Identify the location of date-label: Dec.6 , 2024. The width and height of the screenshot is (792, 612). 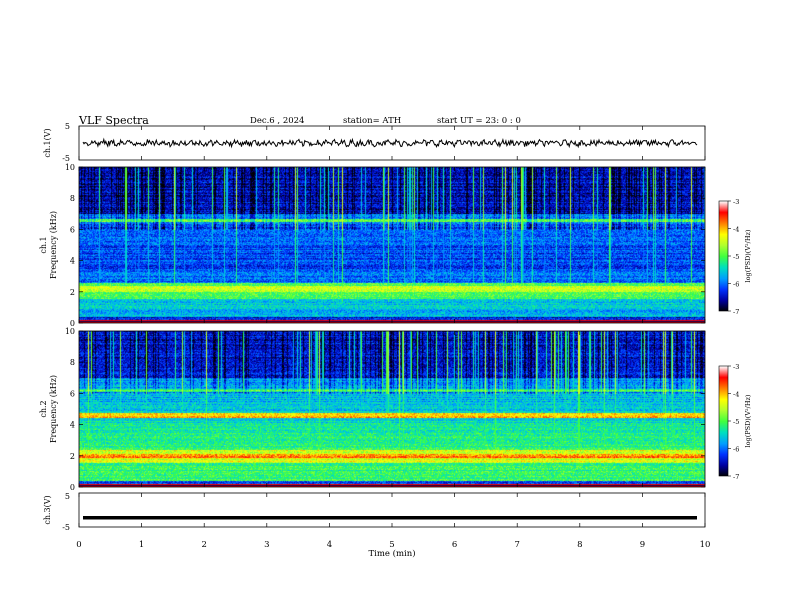
(277, 121).